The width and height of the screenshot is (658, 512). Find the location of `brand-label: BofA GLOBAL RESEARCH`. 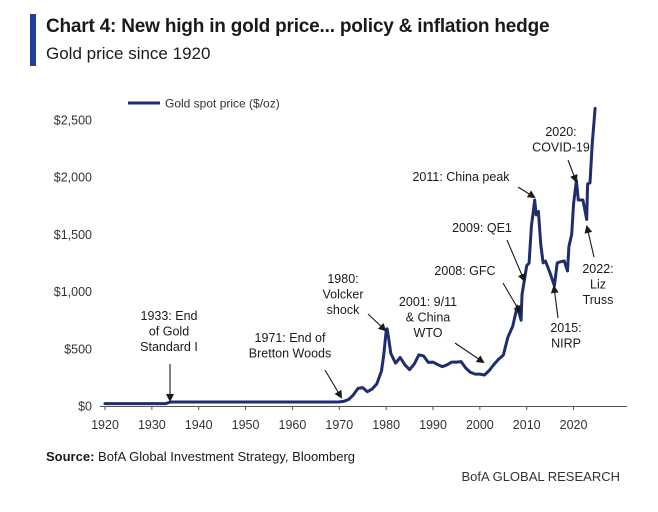

brand-label: BofA GLOBAL RESEARCH is located at coordinates (540, 476).